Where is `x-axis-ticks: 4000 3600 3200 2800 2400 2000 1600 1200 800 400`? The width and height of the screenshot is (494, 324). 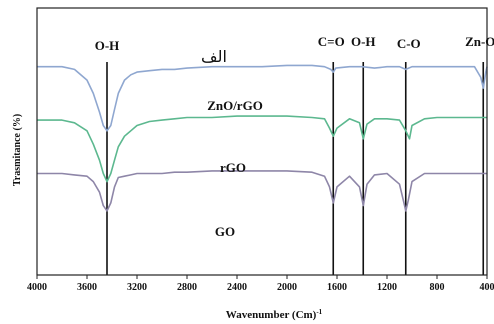 x-axis-ticks: 4000 3600 3200 2800 2400 2000 1600 1200 800 400 is located at coordinates (260, 284).